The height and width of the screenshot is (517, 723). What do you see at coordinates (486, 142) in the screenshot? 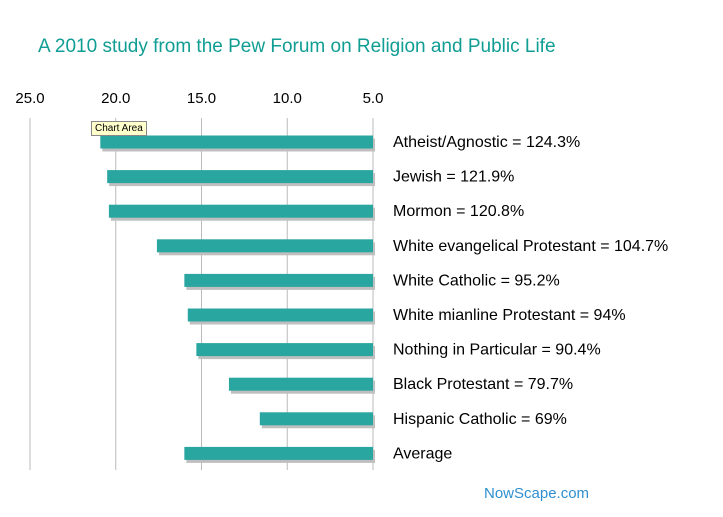
I see `category-label: Atheist/Agnostic = 124.3%` at bounding box center [486, 142].